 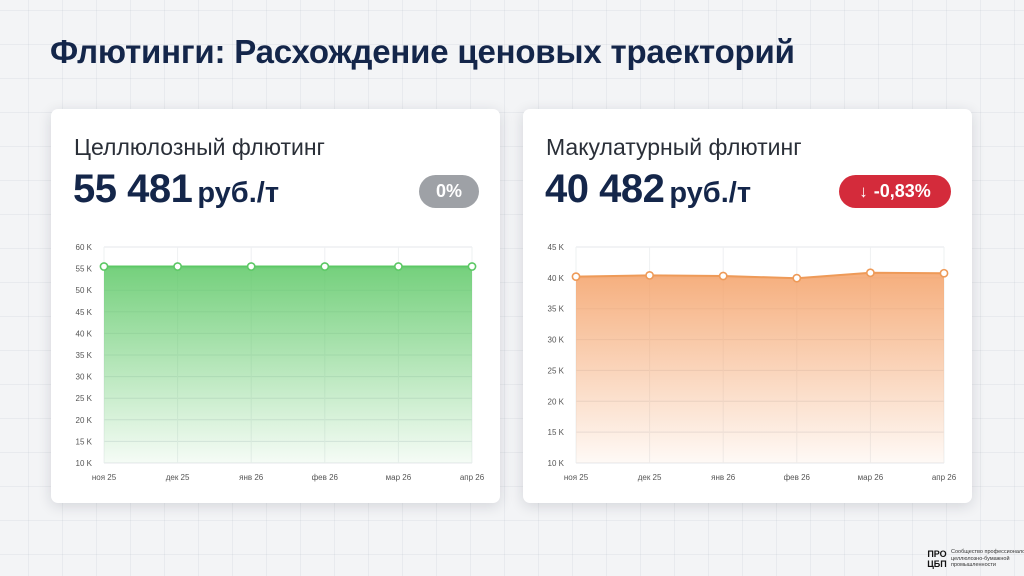 What do you see at coordinates (84, 247) in the screenshot?
I see `y-tick-label: 60 K` at bounding box center [84, 247].